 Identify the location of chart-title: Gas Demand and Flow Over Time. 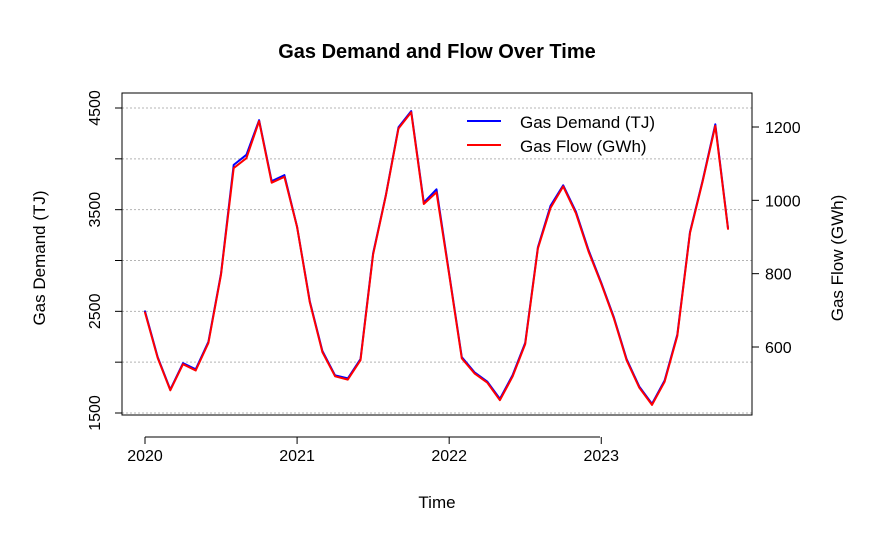
(437, 52).